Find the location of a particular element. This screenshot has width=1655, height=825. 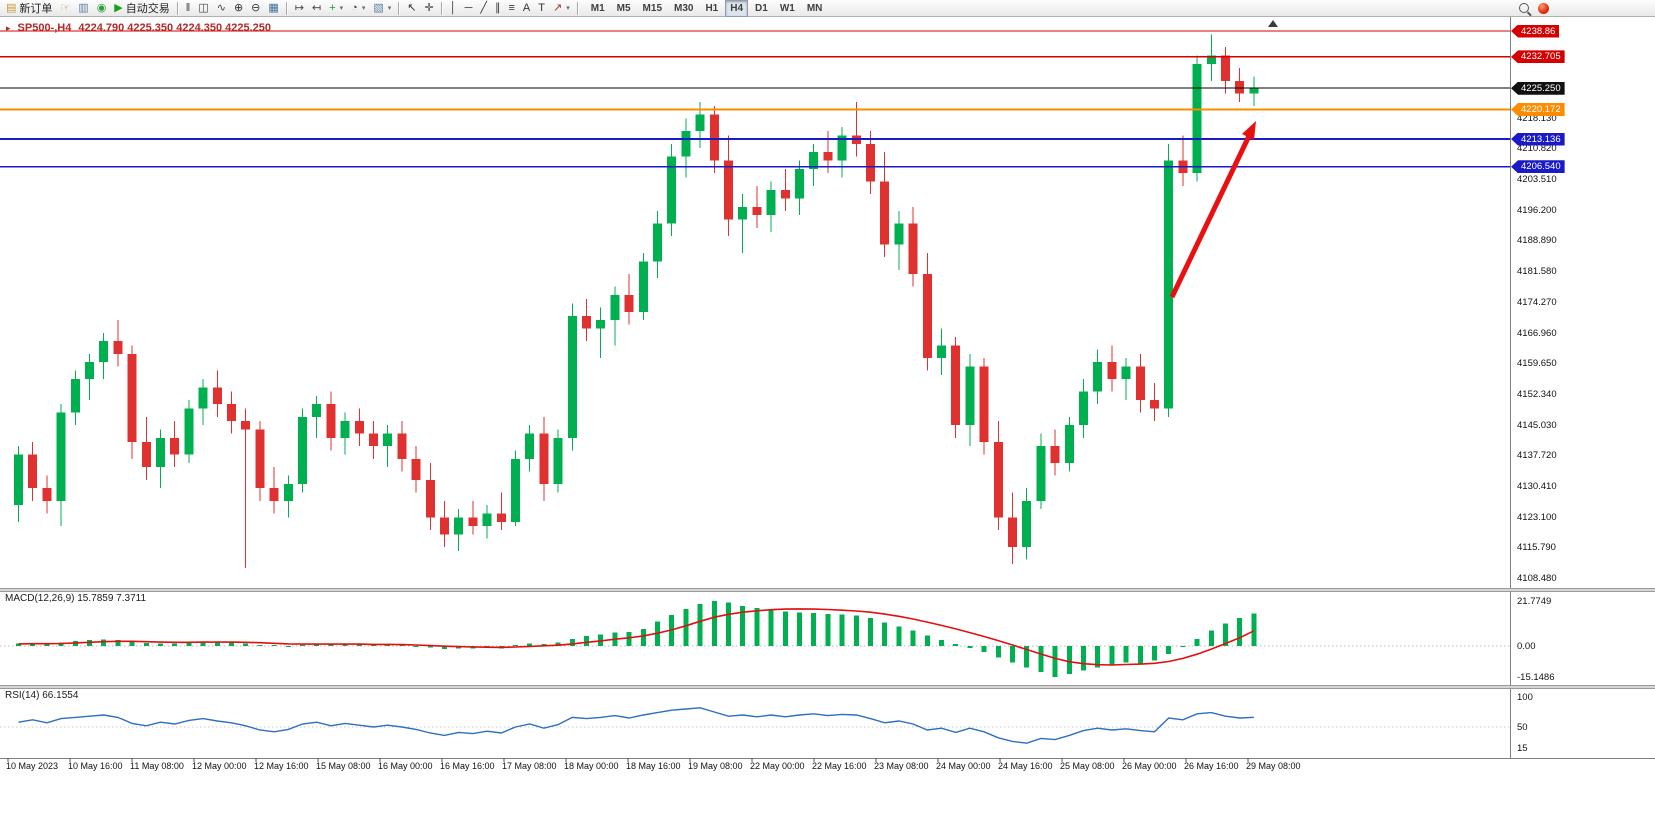

channel-icon: ∥ is located at coordinates (498, 7).